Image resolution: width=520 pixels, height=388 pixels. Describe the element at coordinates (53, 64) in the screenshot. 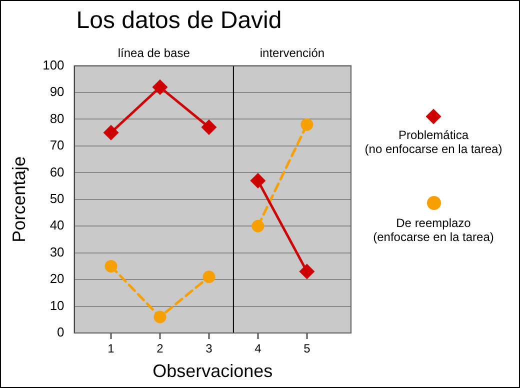

I see `y-tick-label: 100` at that location.